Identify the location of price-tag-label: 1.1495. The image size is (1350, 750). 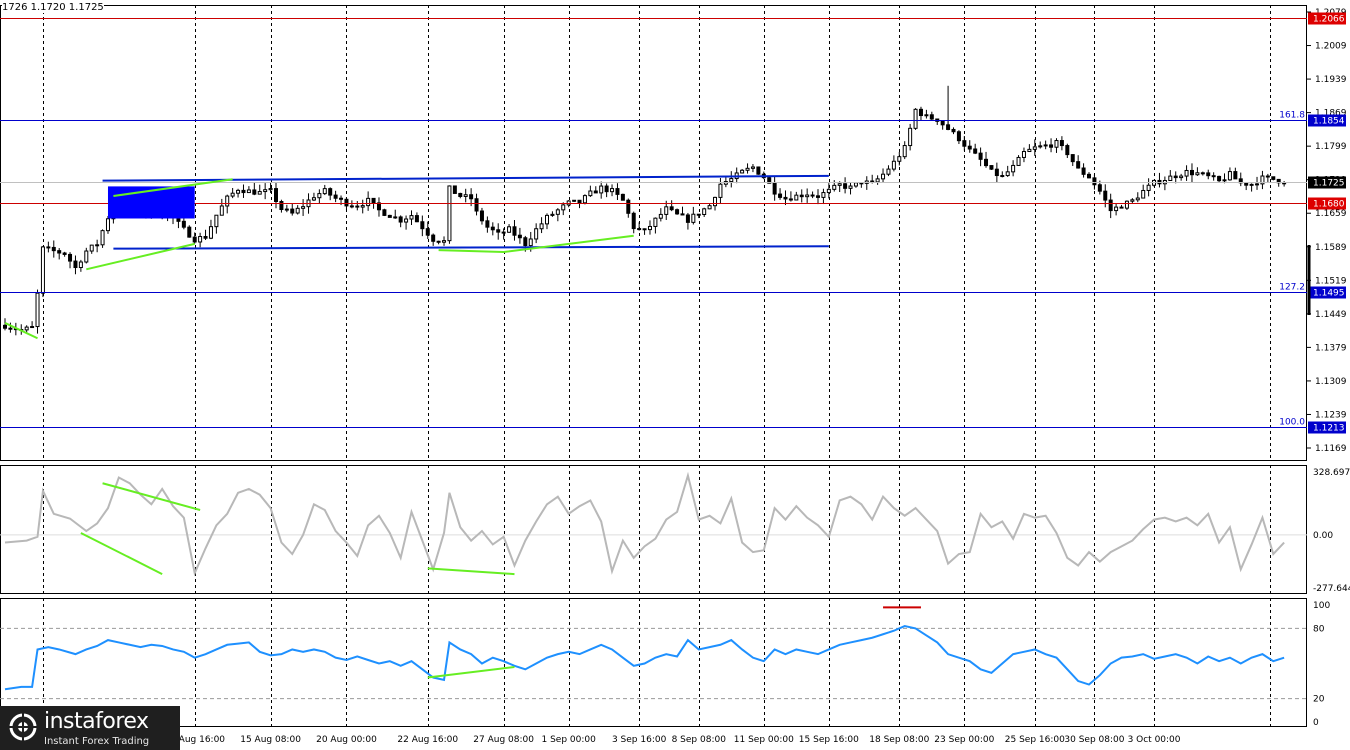
(1329, 294).